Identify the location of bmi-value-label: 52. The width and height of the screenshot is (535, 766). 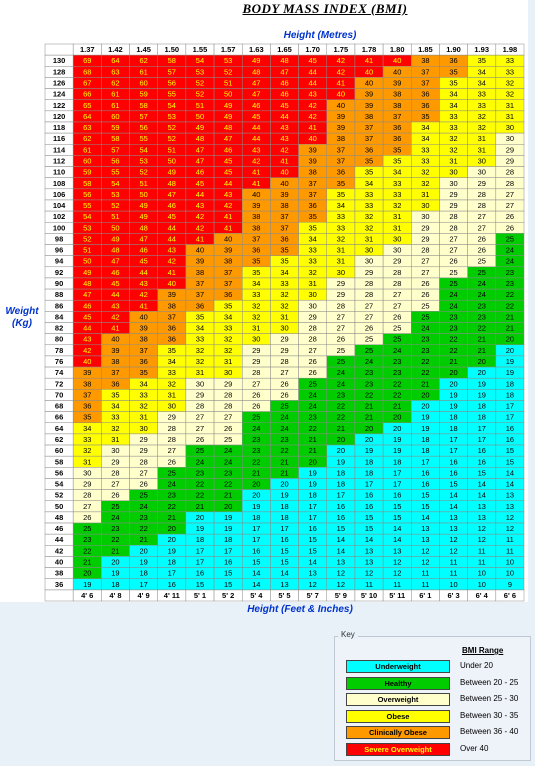
(172, 138).